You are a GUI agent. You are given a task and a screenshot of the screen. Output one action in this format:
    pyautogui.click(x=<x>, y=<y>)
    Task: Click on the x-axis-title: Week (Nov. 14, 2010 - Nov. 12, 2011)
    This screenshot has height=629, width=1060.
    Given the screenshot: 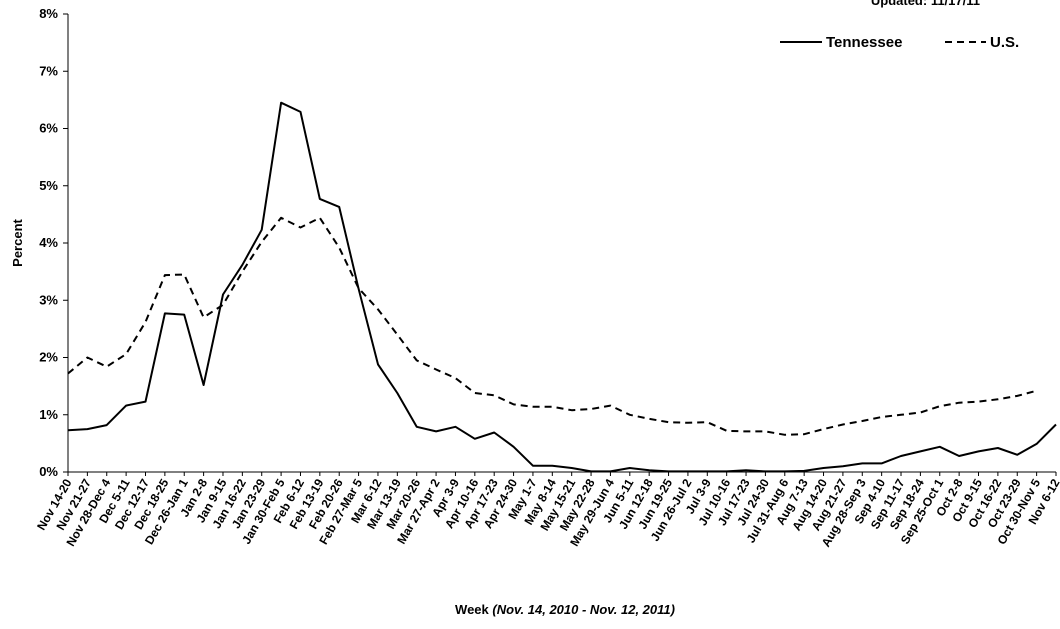 What is the action you would take?
    pyautogui.click(x=565, y=609)
    